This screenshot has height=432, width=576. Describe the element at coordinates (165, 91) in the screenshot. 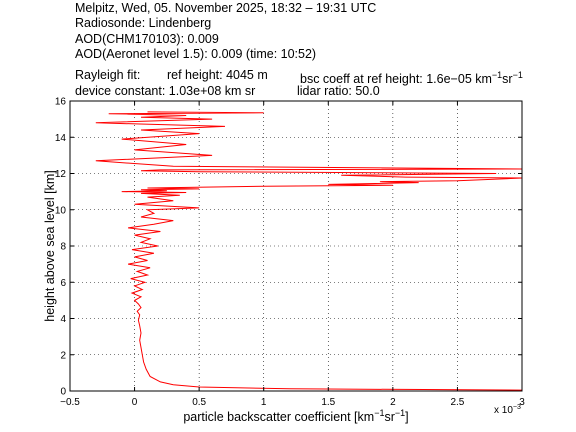

I see `header-device-constant: device constant: 1.03e+08 km sr` at that location.